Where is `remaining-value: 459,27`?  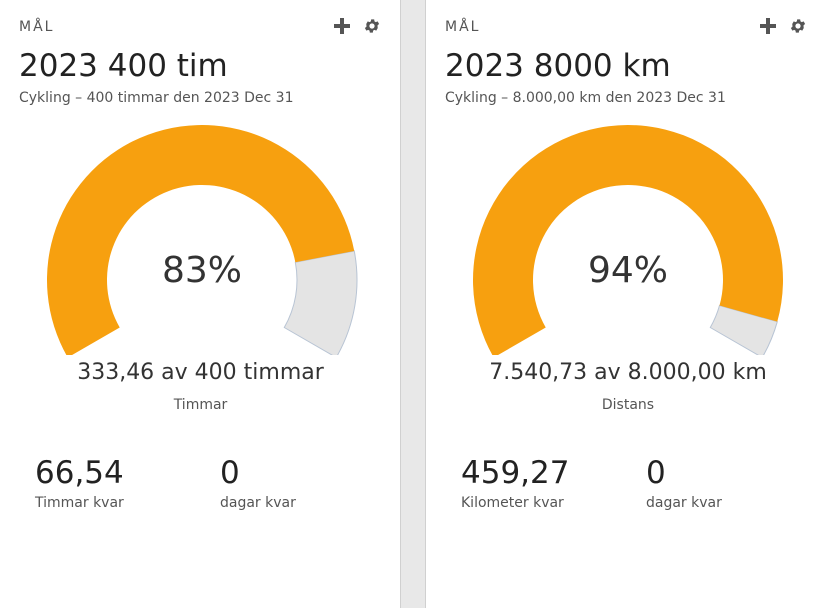 remaining-value: 459,27 is located at coordinates (515, 473).